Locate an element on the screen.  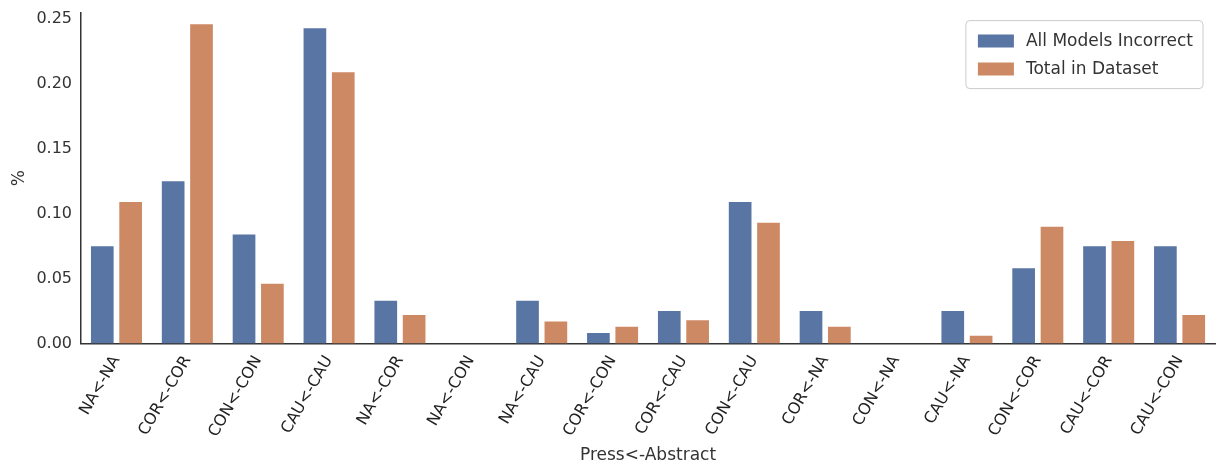
y-tick-label: 0.05 is located at coordinates (54, 277).